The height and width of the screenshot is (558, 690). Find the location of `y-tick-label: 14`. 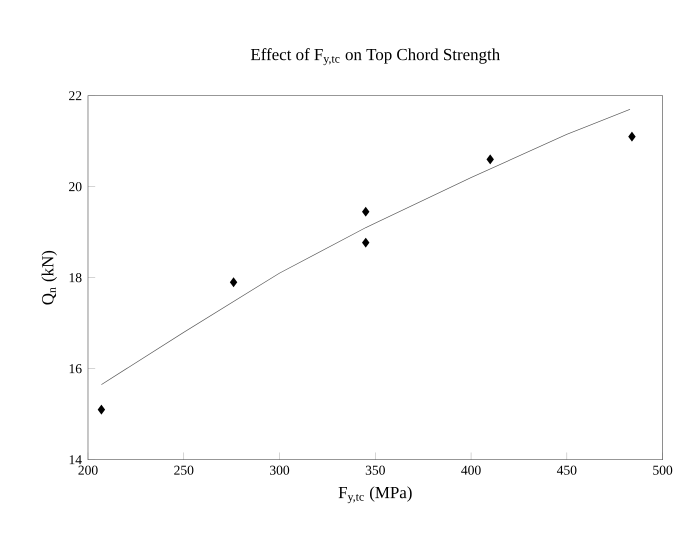

y-tick-label: 14 is located at coordinates (76, 459).